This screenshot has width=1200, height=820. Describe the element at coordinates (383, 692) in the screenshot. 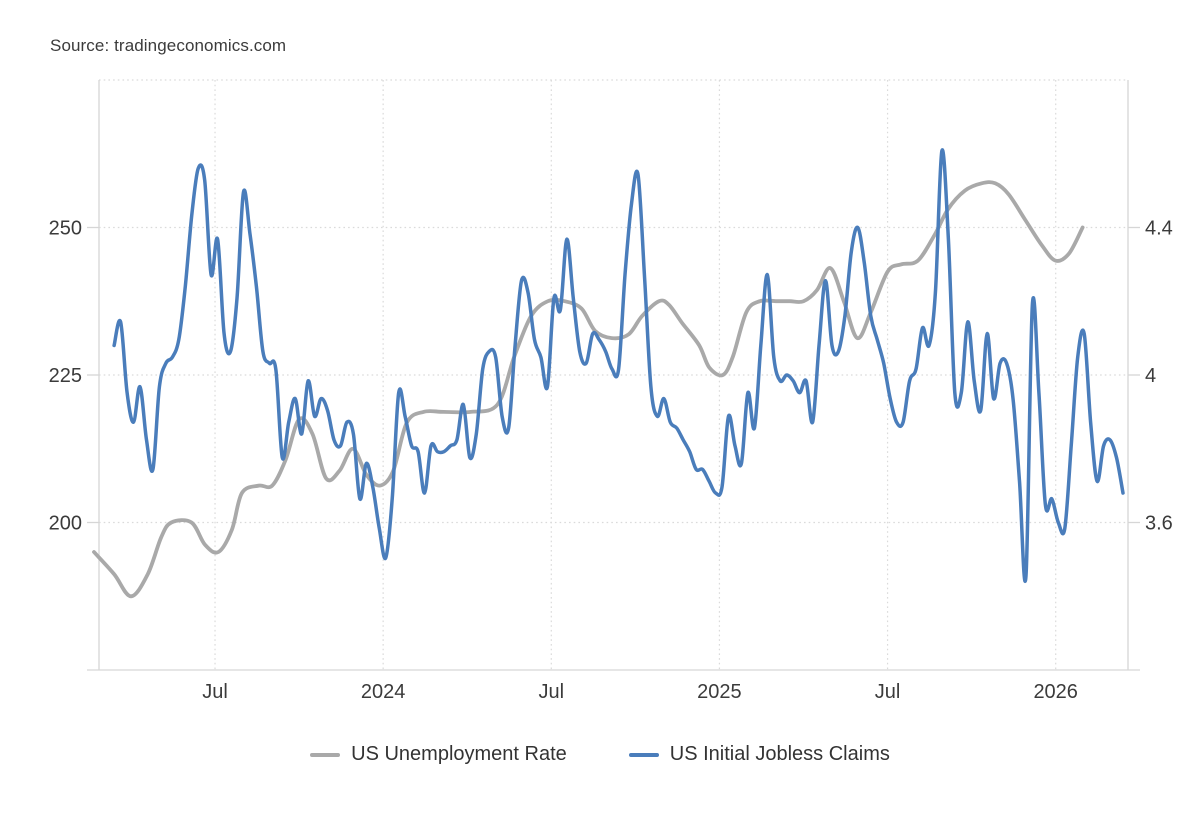

I see `x-axis-tick-label: 2024` at that location.